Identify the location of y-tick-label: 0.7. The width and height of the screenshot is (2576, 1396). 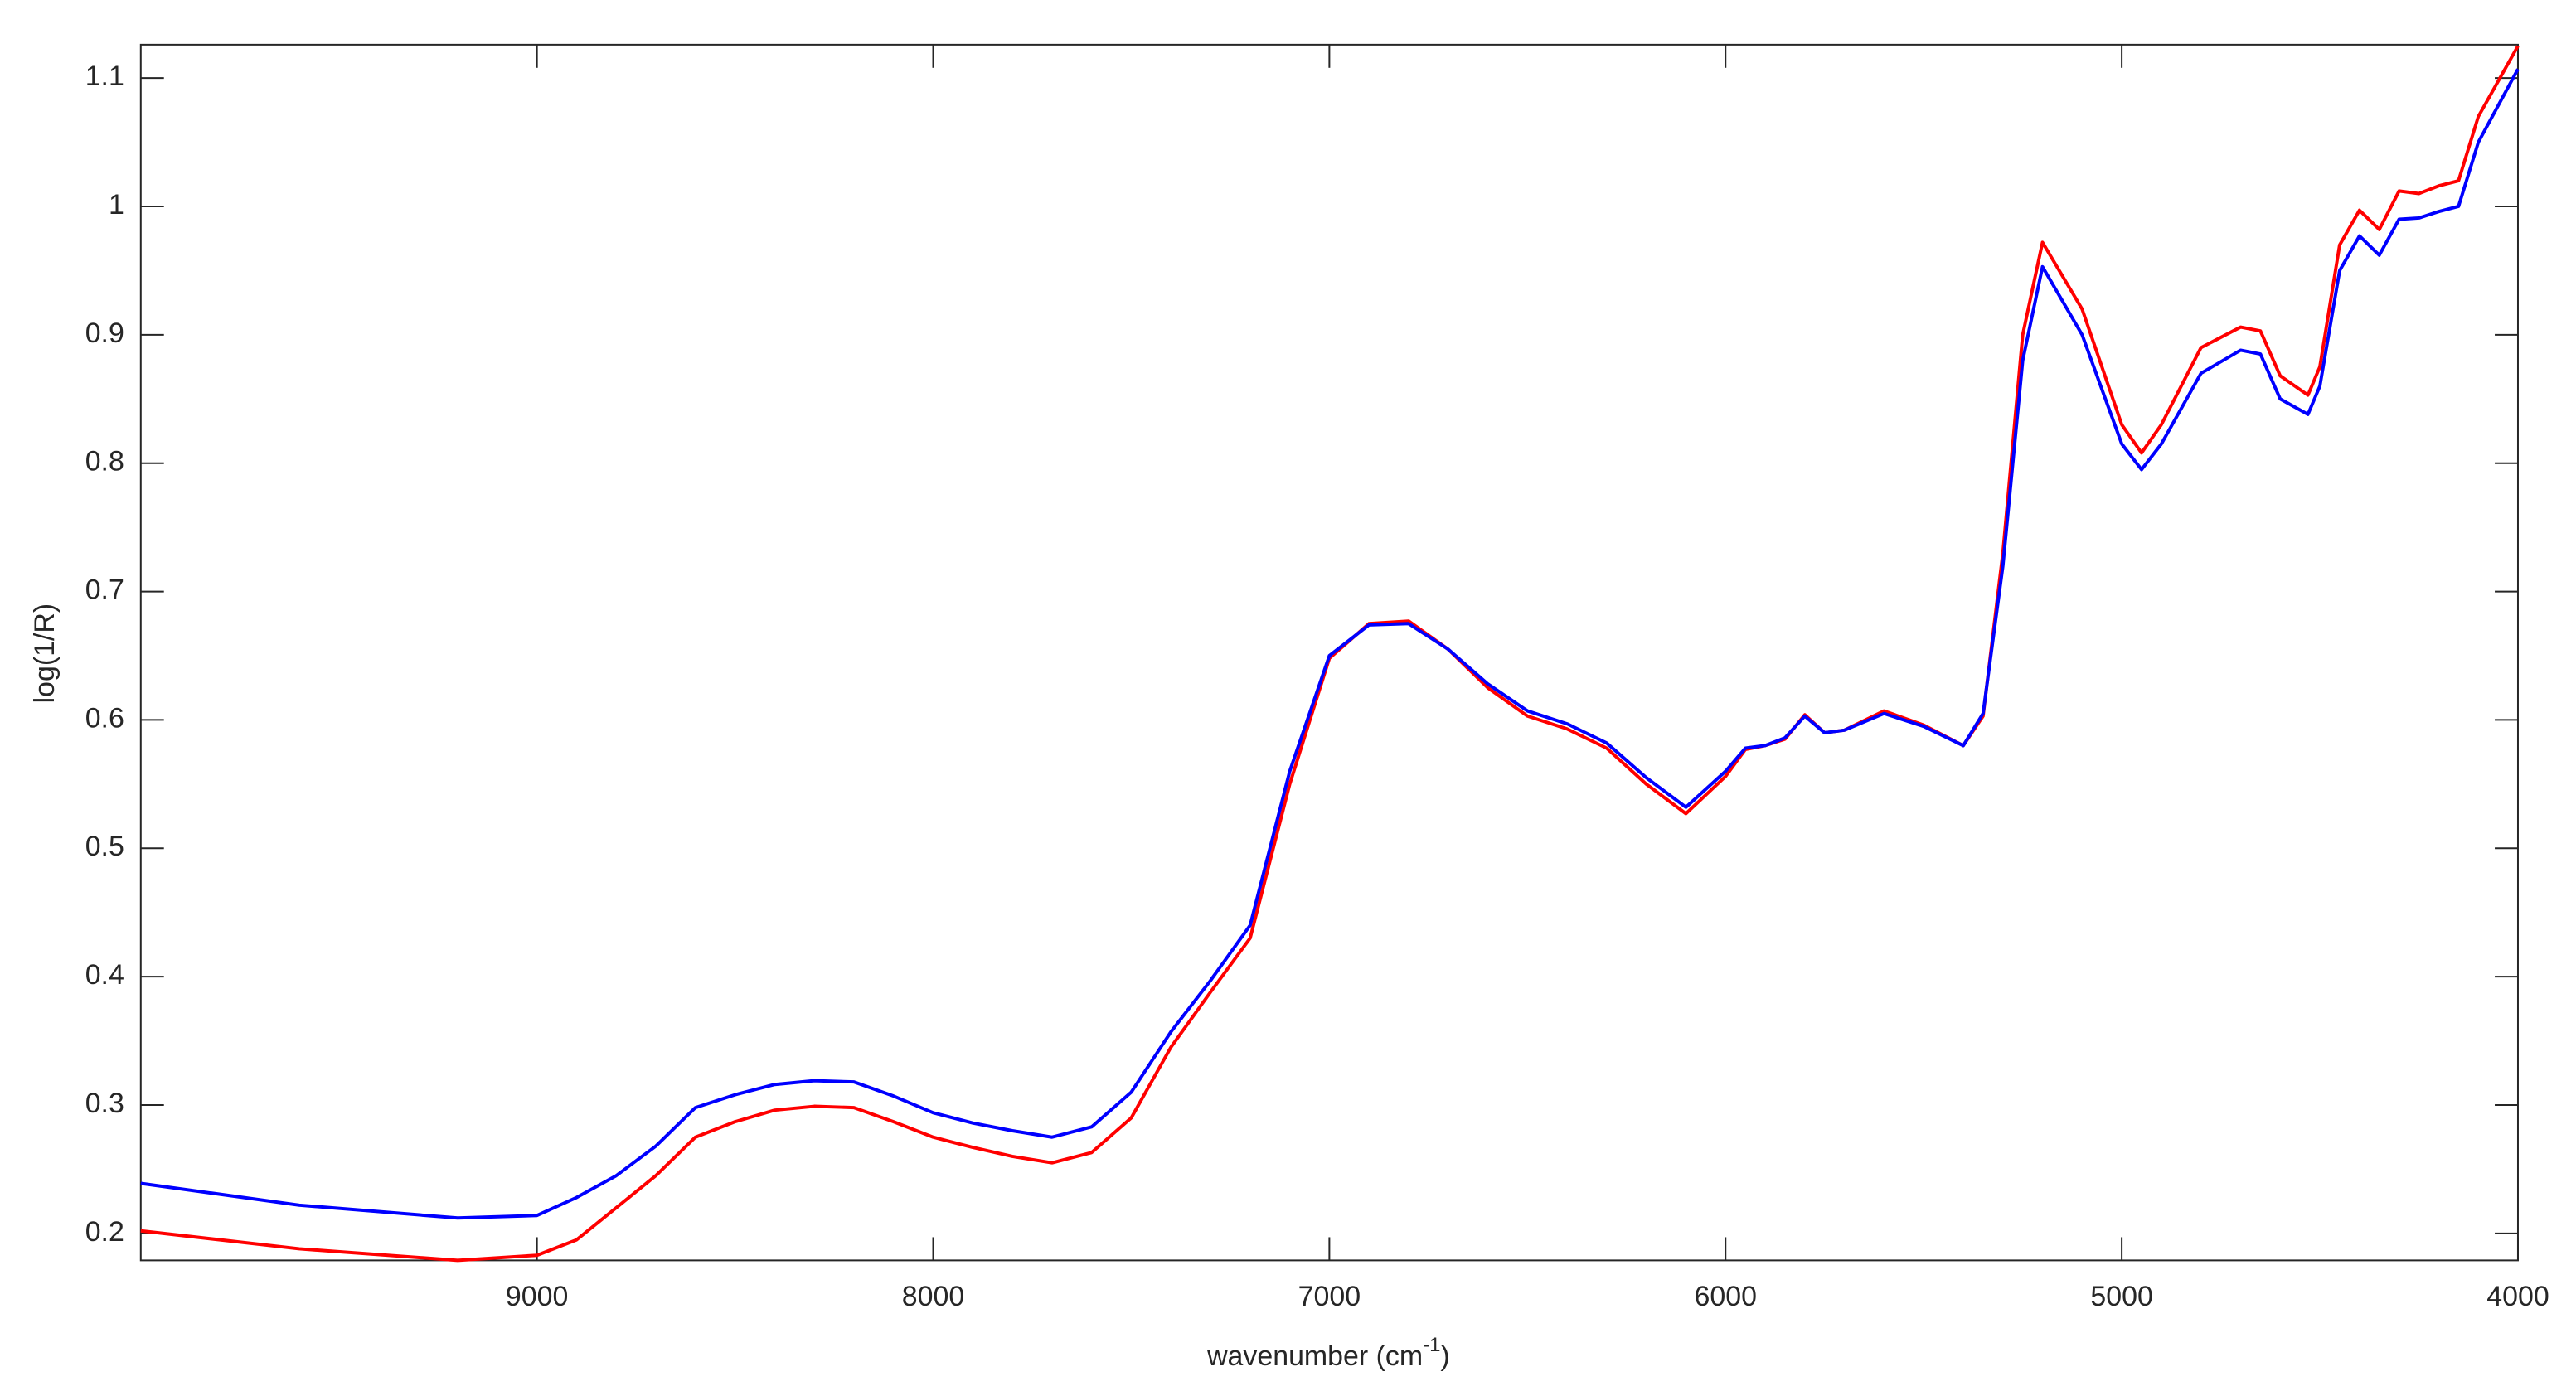
(104, 590).